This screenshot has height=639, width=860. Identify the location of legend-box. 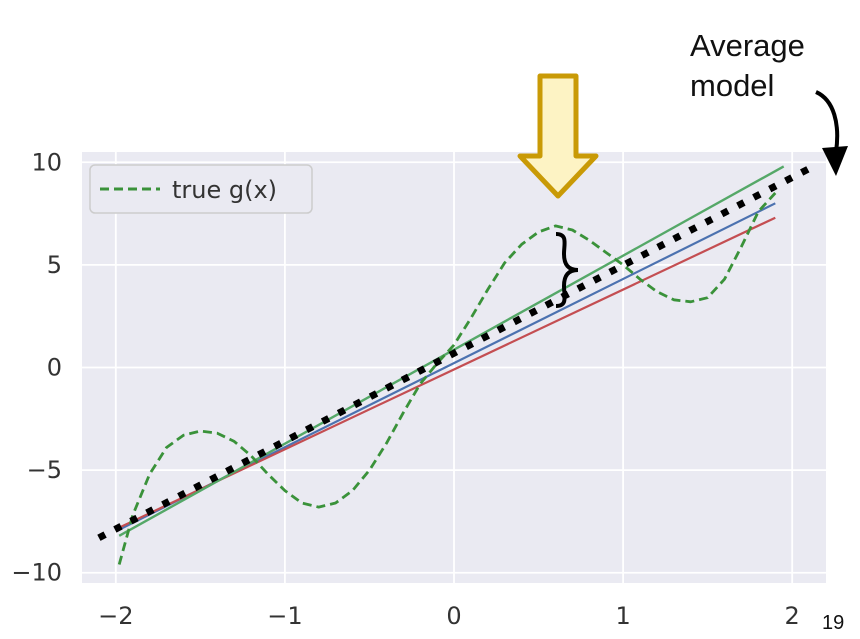
(201, 189).